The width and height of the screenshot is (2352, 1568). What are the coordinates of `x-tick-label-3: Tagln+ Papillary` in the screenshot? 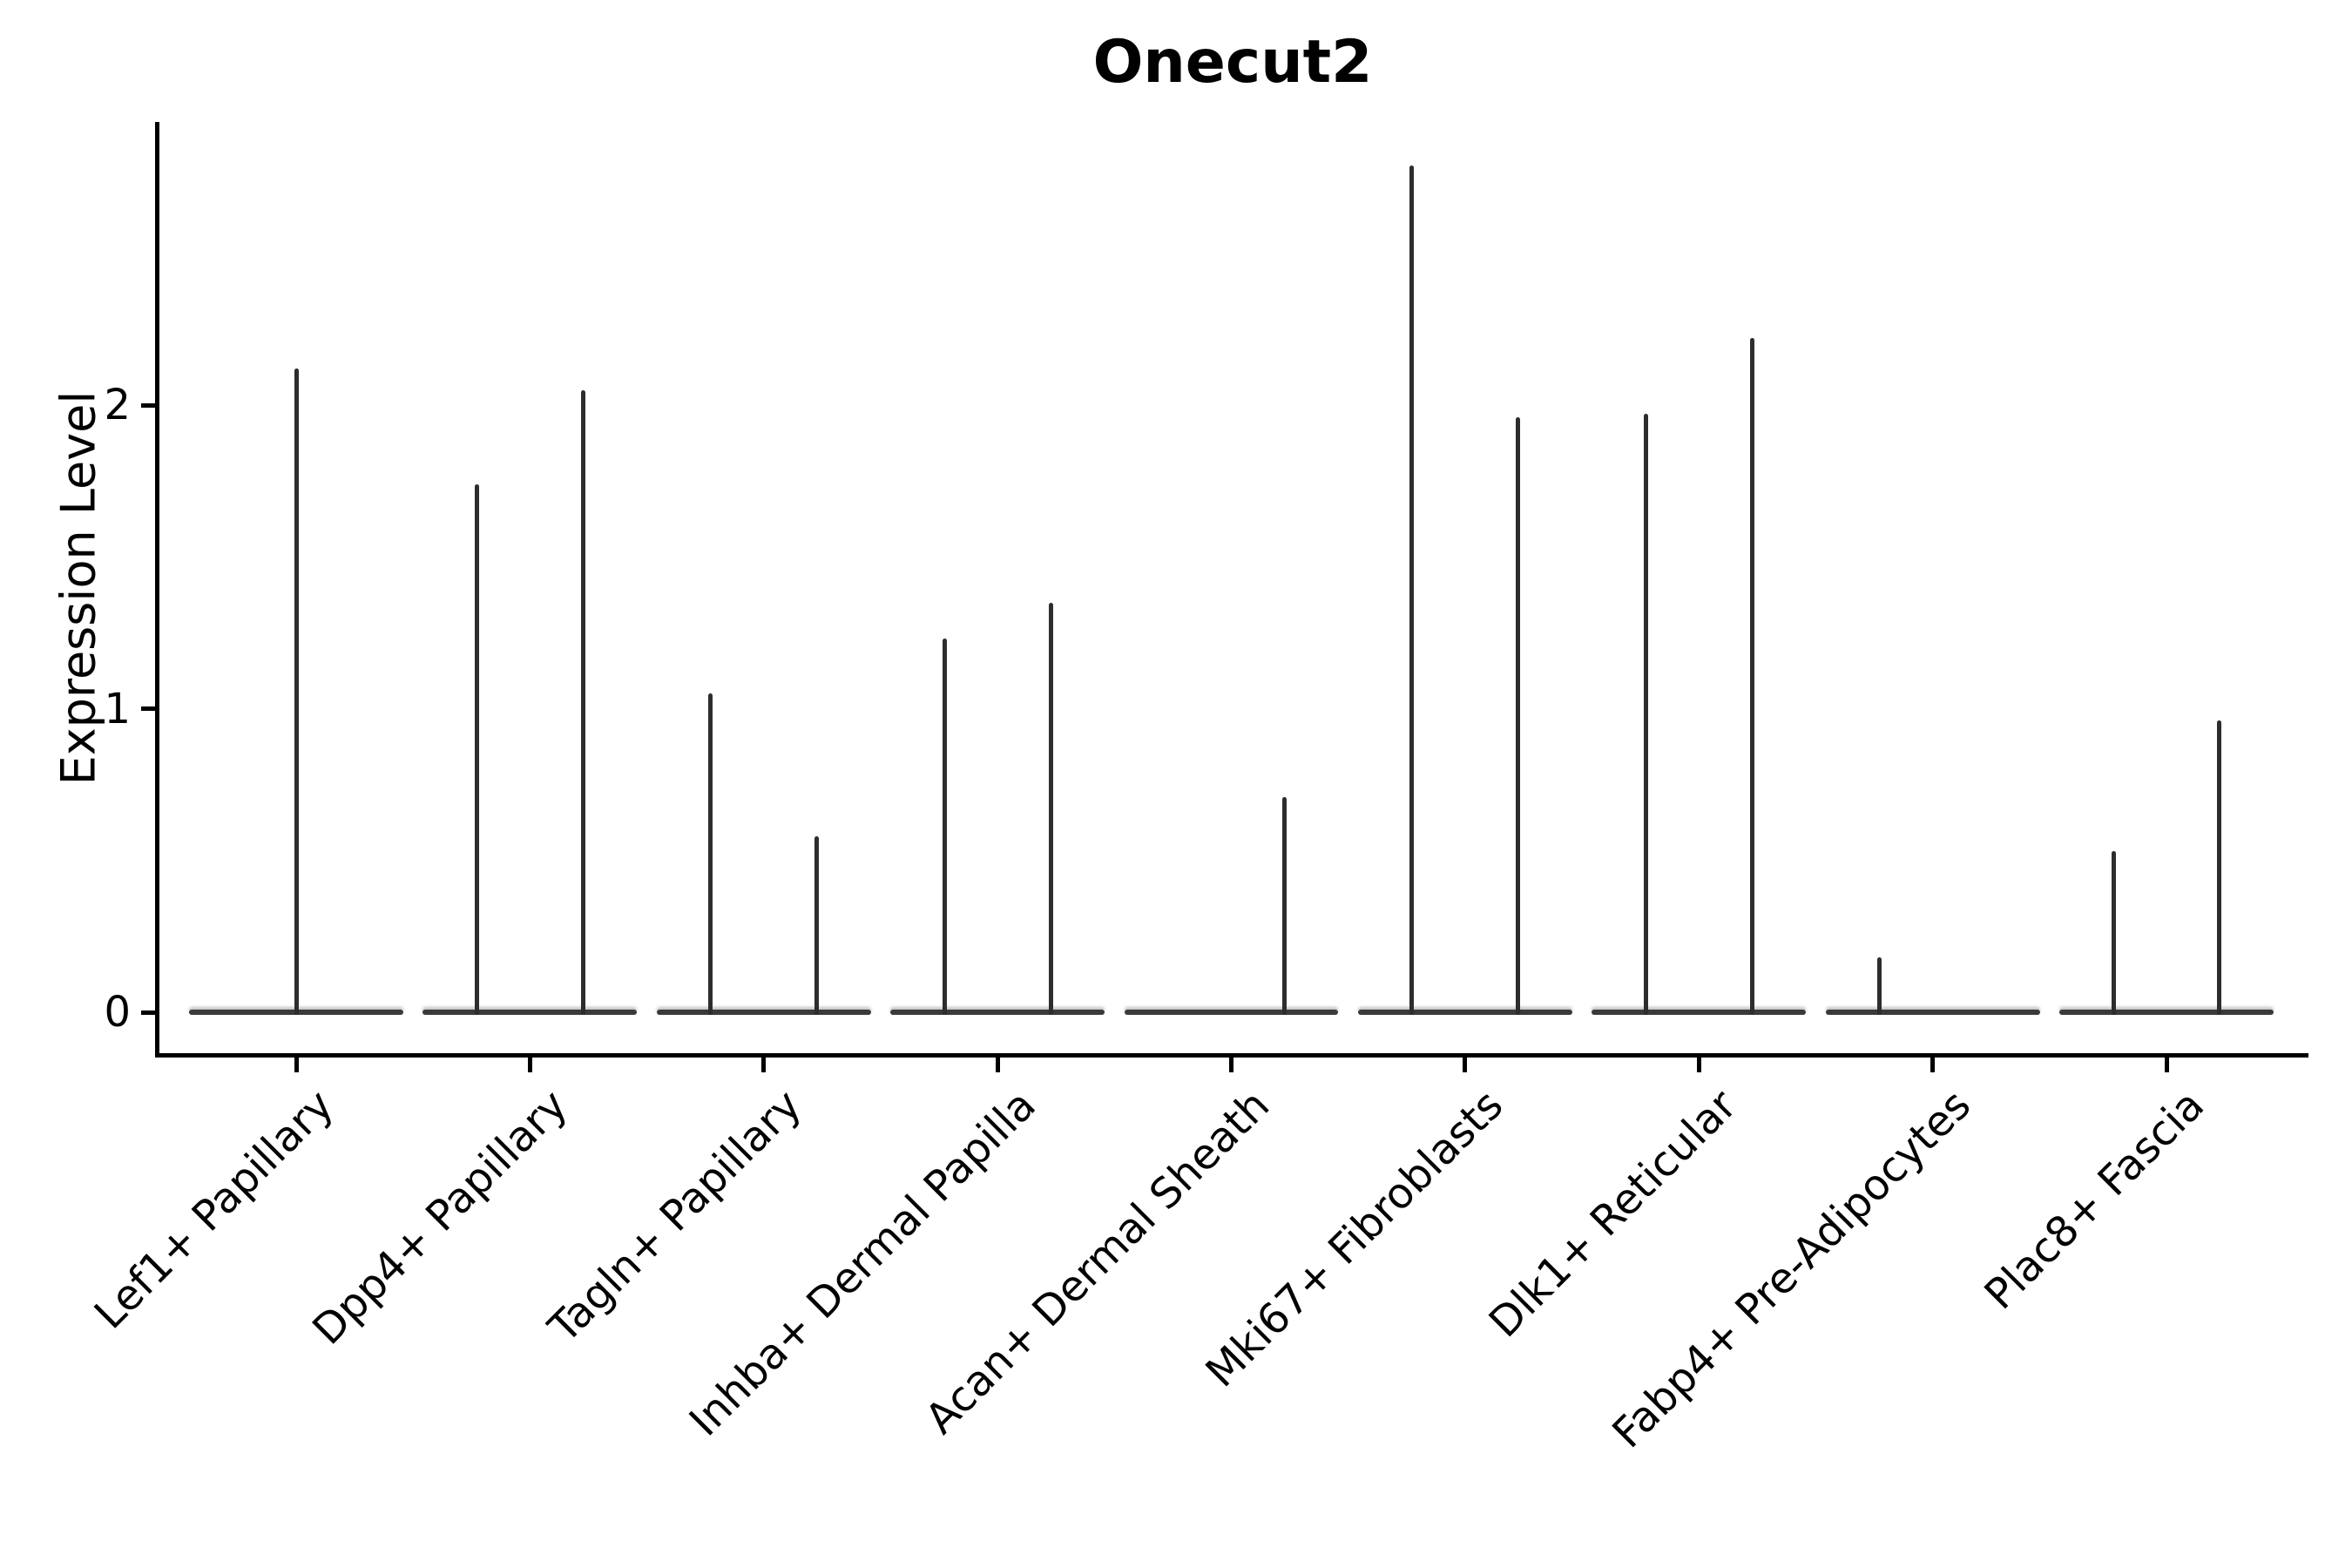 It's located at (675, 1216).